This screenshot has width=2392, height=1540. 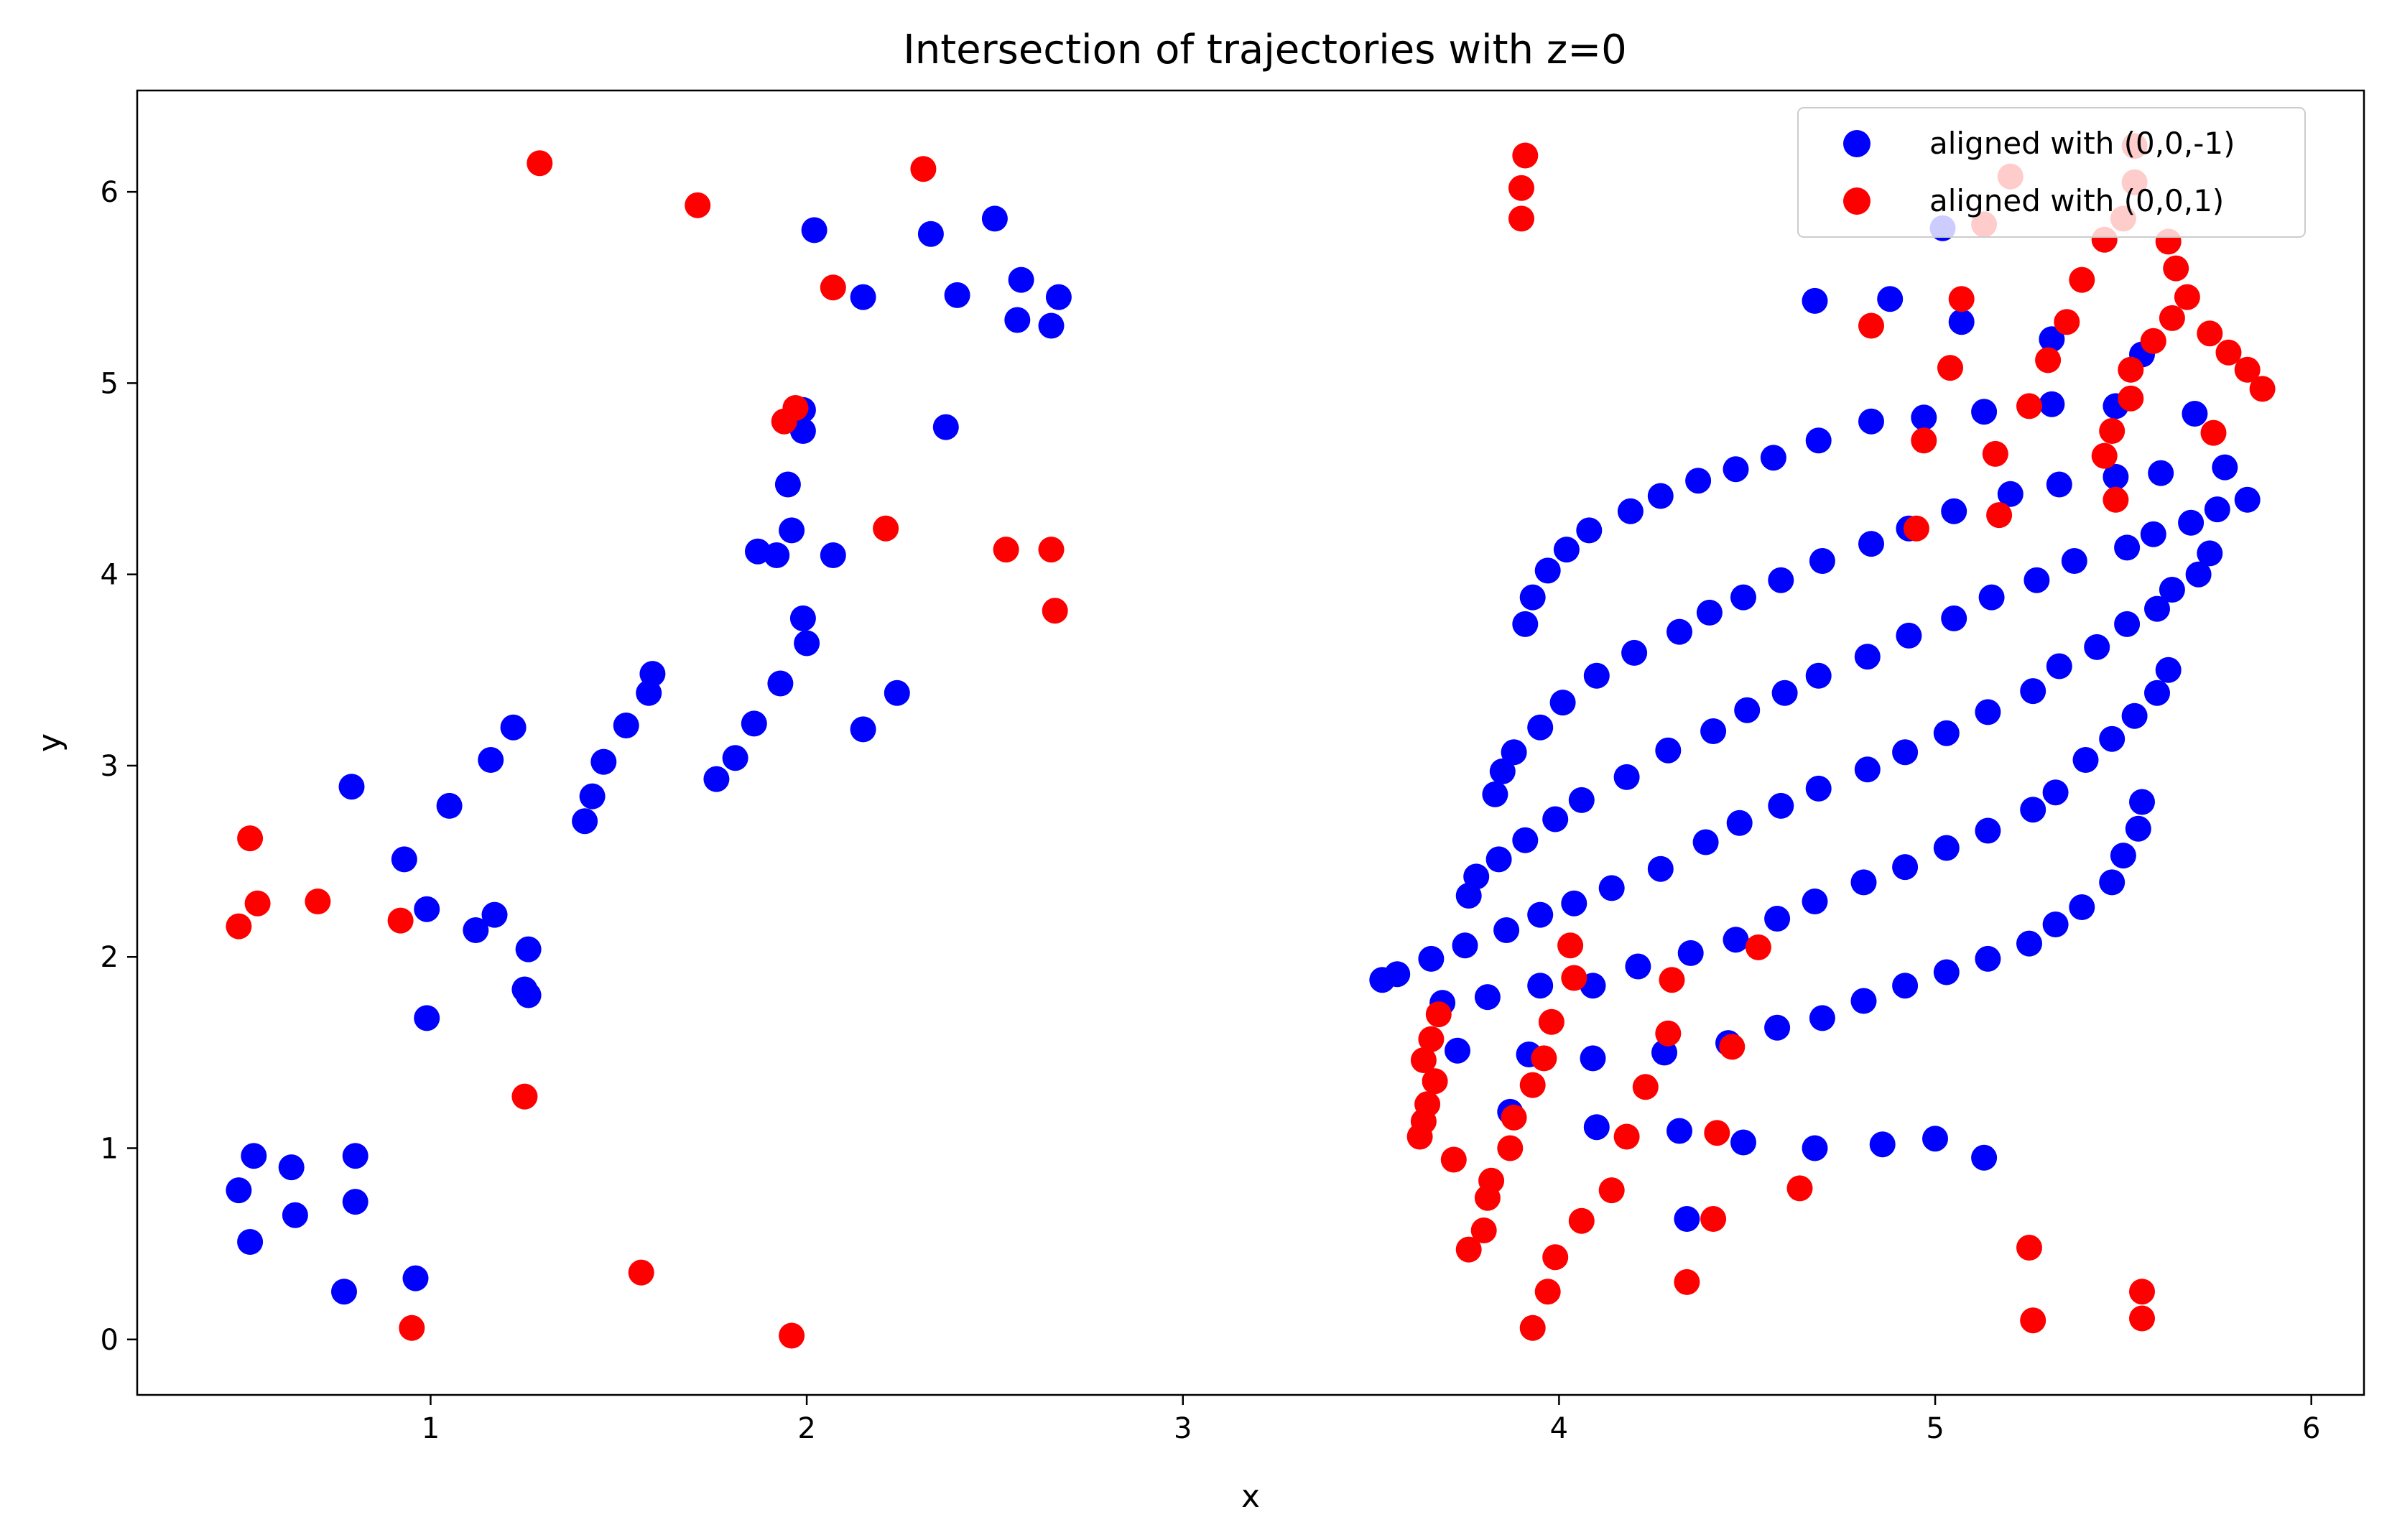 I want to click on y-tick-label-4: 4, so click(x=110, y=575).